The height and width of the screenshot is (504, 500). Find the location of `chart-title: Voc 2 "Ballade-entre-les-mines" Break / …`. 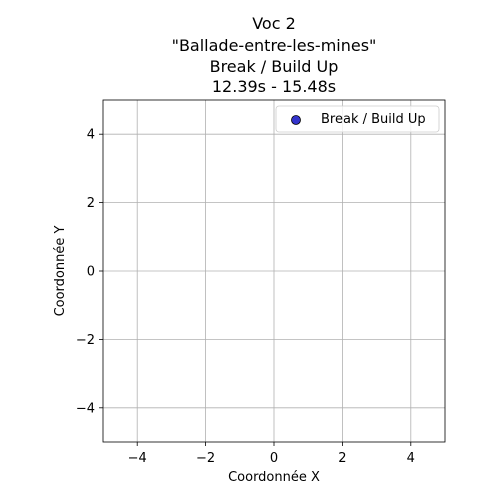

chart-title: Voc 2 "Ballade-entre-les-mines" Break / … is located at coordinates (274, 55).